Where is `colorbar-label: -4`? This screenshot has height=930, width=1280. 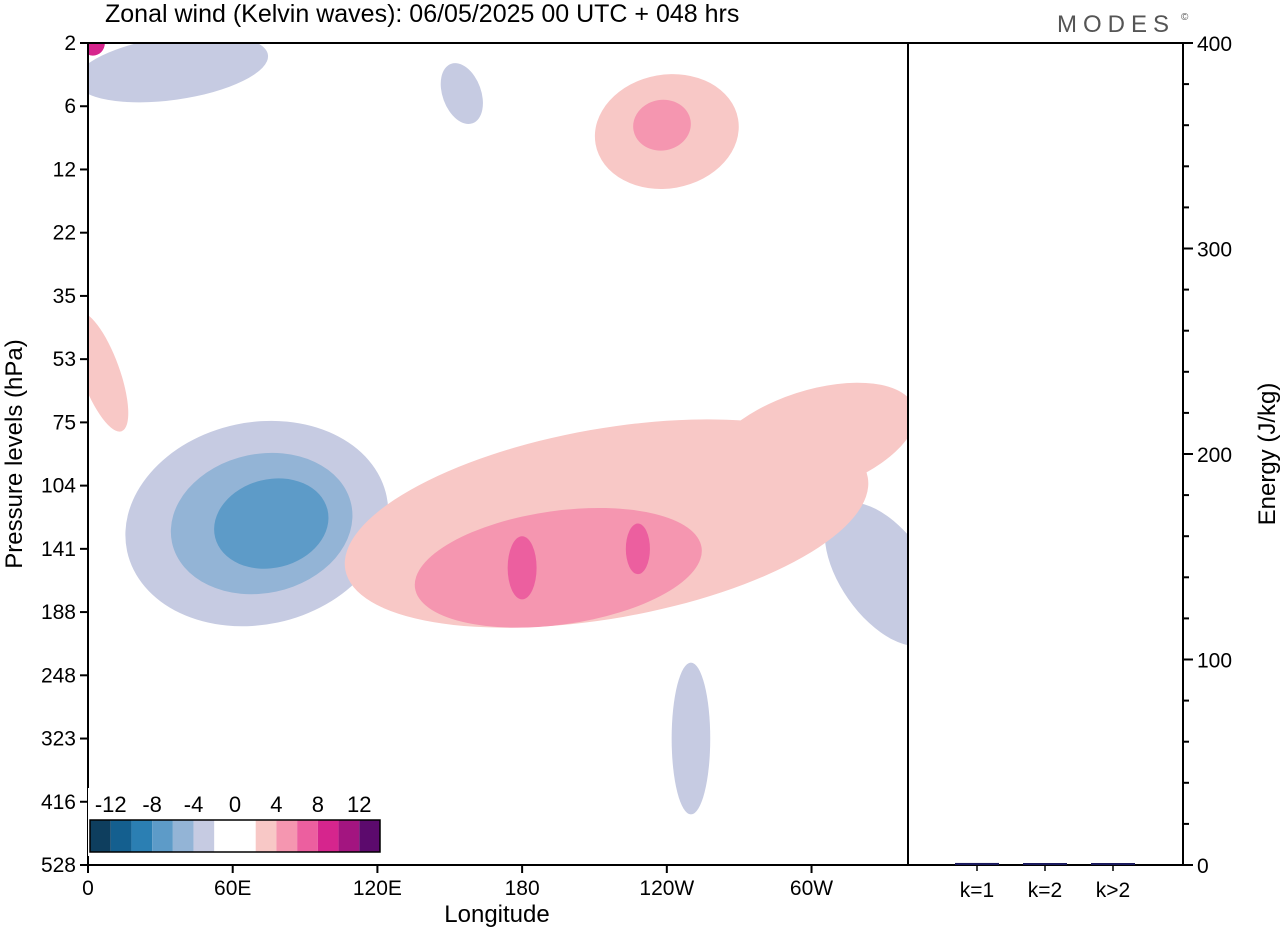
colorbar-label: -4 is located at coordinates (194, 804).